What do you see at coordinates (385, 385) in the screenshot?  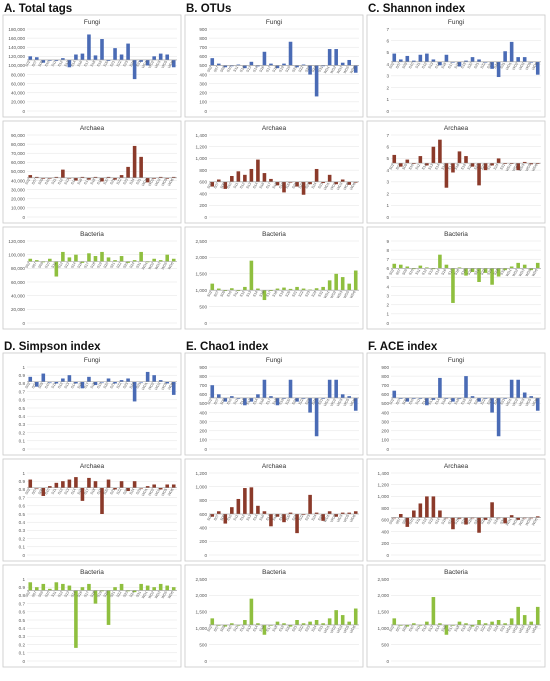 I see `y-tick-label: 700` at bounding box center [385, 385].